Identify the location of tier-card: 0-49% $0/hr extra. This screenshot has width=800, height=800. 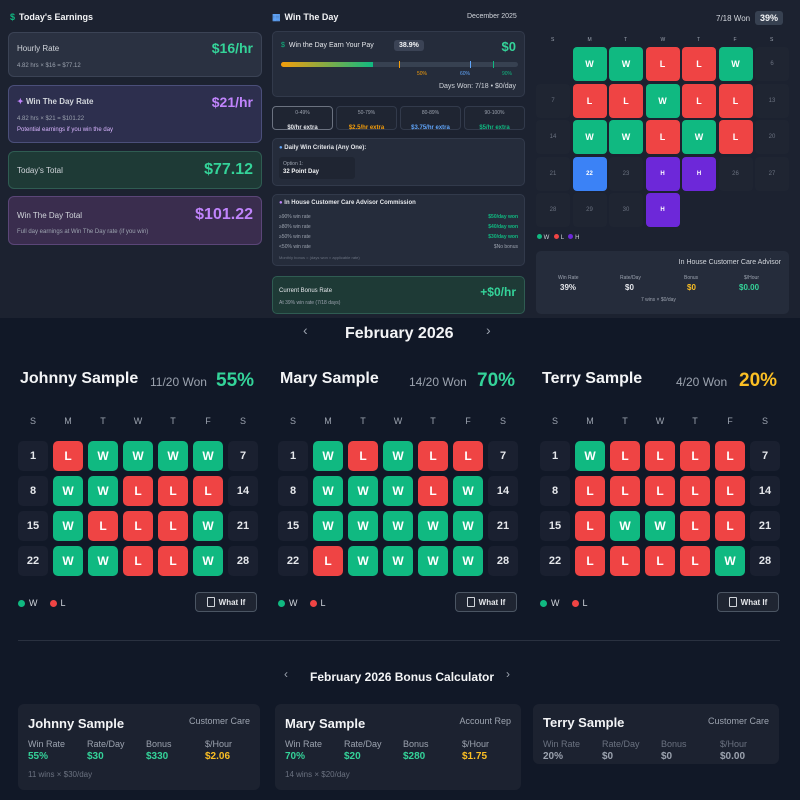
(302, 118).